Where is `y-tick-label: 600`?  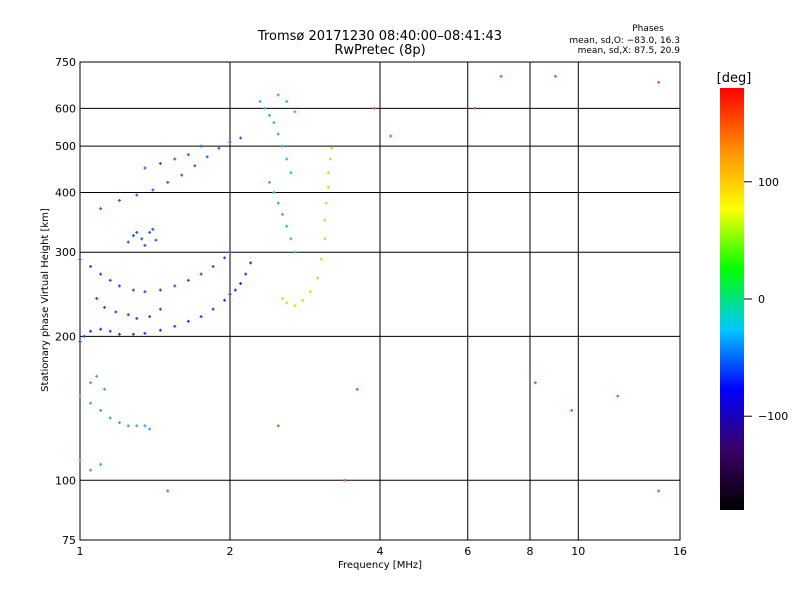 y-tick-label: 600 is located at coordinates (65, 108).